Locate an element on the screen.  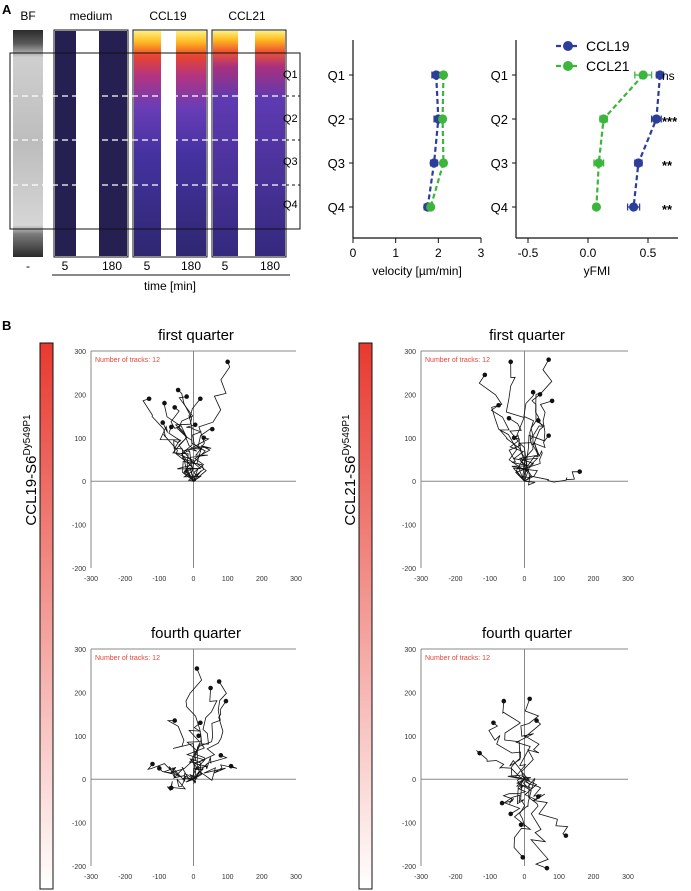
track-title-1: first quarter is located at coordinates (196, 335).